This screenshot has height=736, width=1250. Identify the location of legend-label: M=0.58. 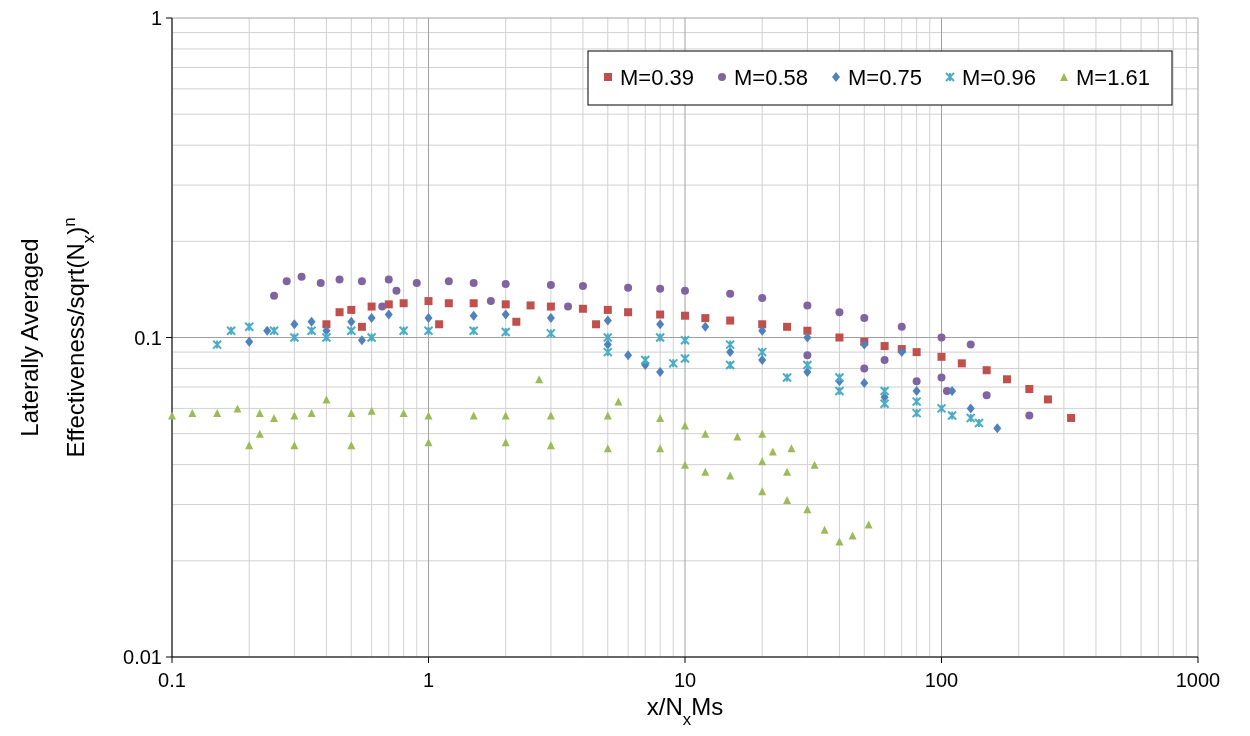
(771, 77).